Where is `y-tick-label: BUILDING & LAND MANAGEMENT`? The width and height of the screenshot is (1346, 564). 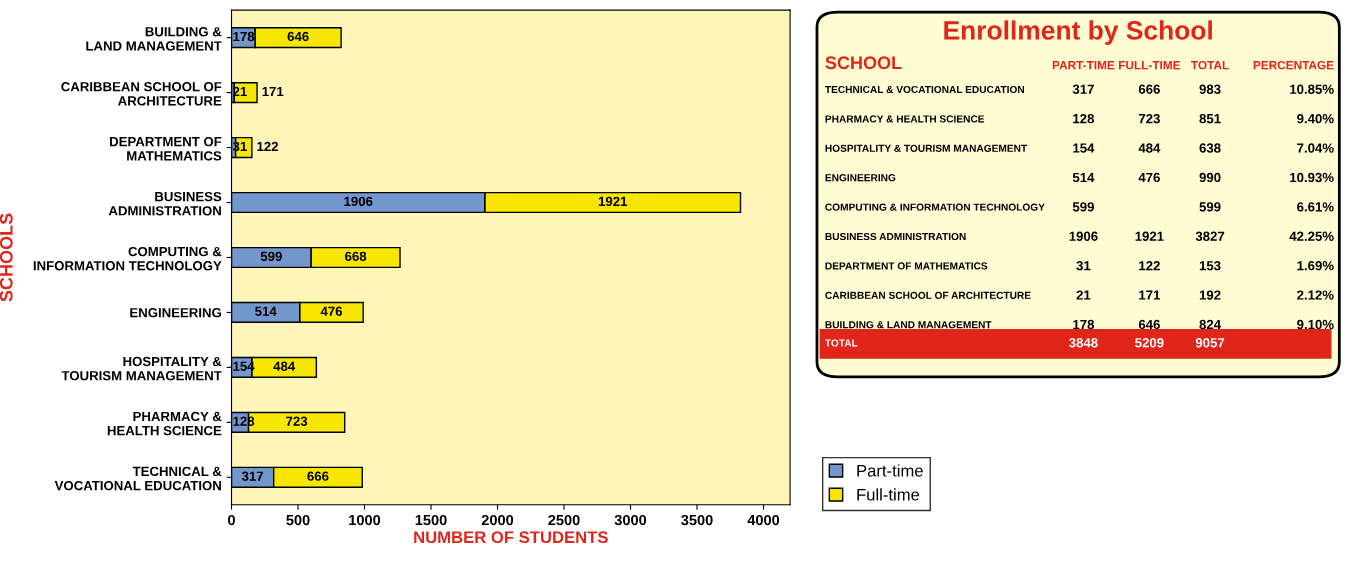
y-tick-label: BUILDING & LAND MANAGEMENT is located at coordinates (154, 39).